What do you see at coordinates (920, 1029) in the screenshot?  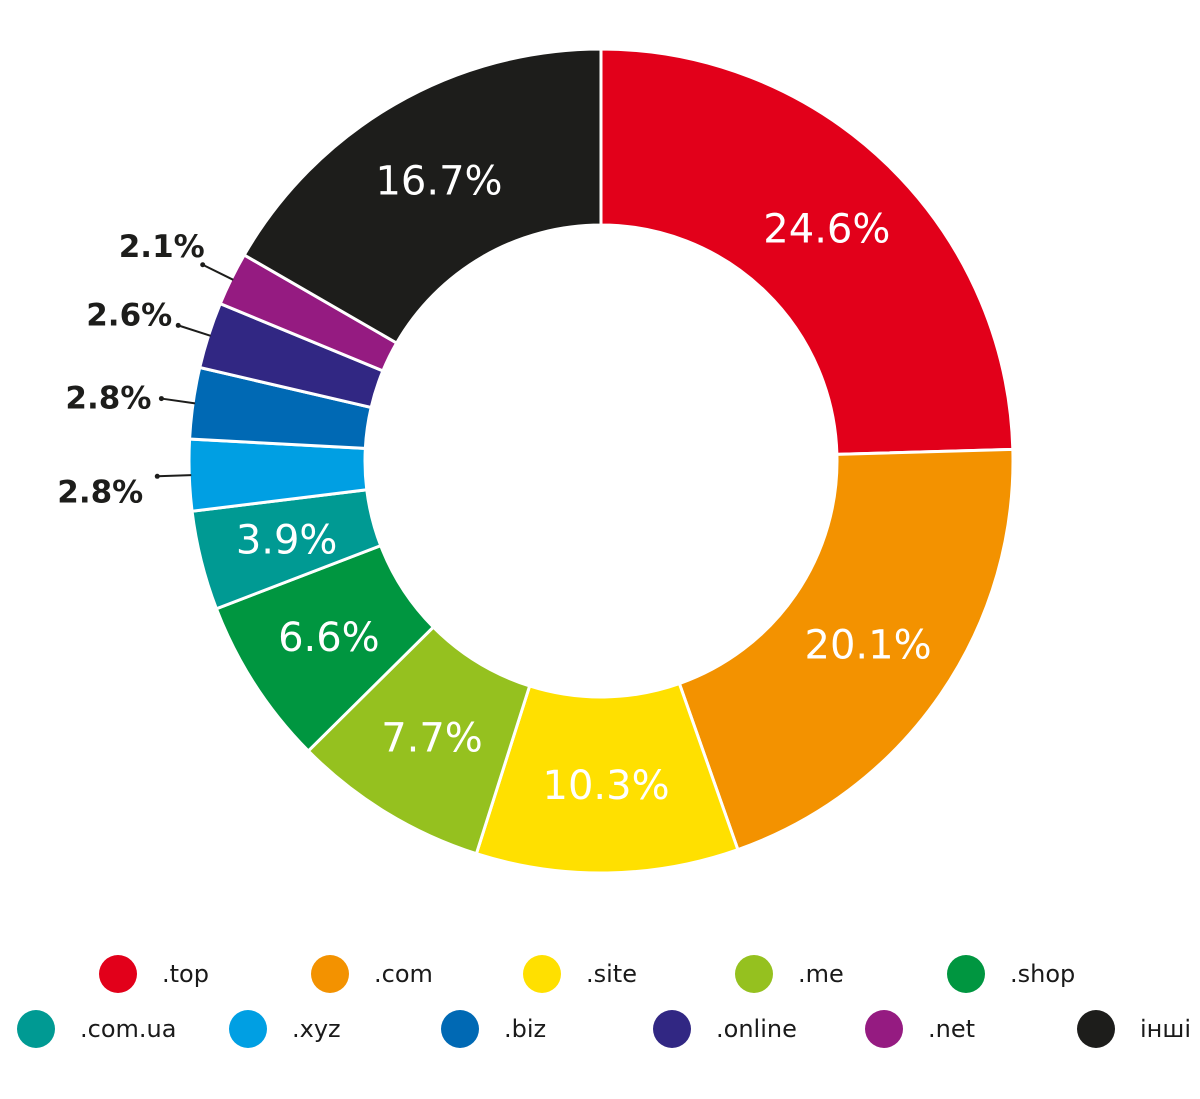 I see `legend-item-net: .net` at bounding box center [920, 1029].